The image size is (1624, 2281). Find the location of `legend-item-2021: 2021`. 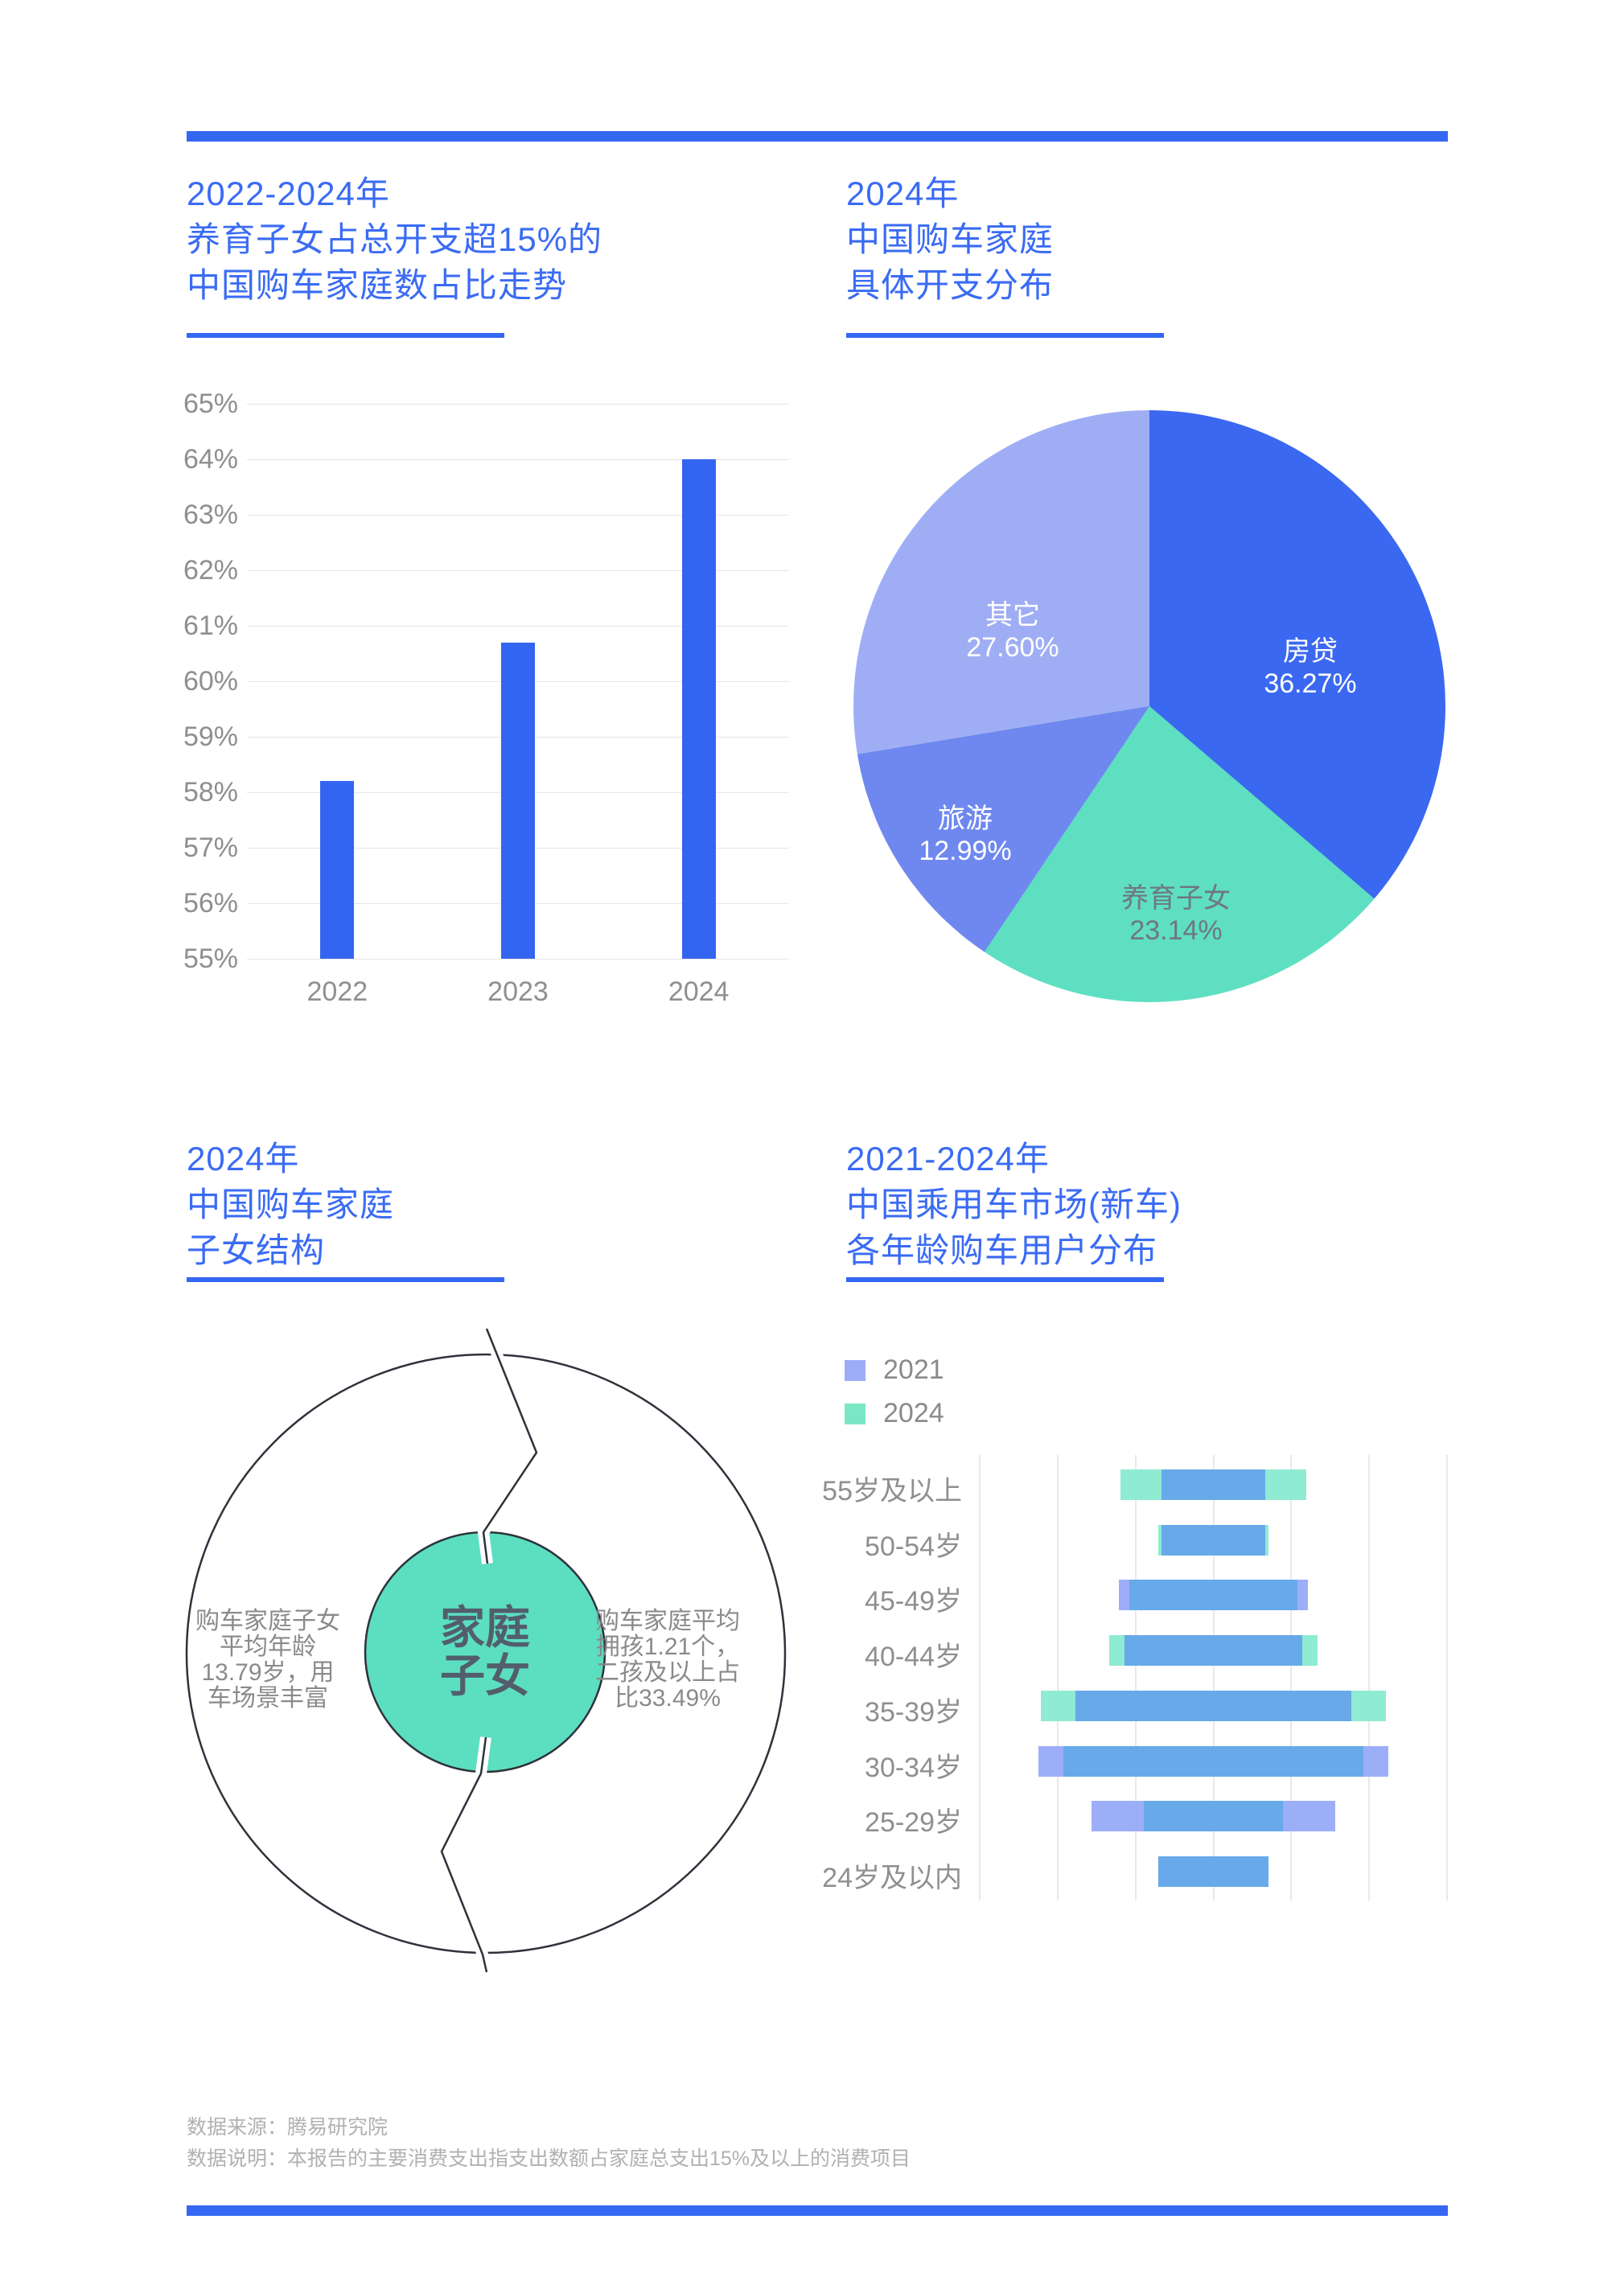

legend-item-2021: 2021 is located at coordinates (894, 1370).